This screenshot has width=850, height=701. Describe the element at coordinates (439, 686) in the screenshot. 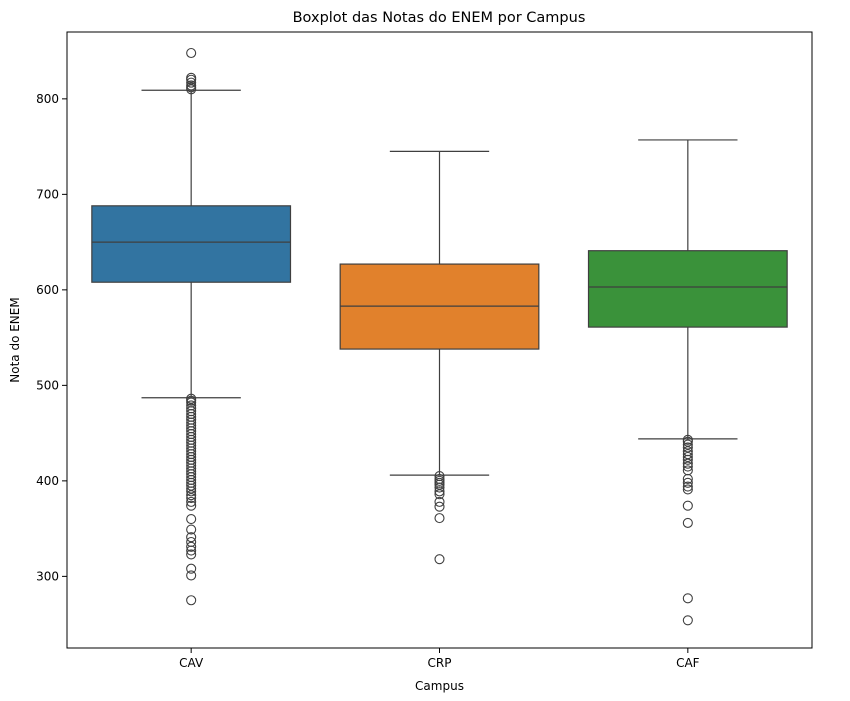

I see `x-axis-label: Campus` at that location.